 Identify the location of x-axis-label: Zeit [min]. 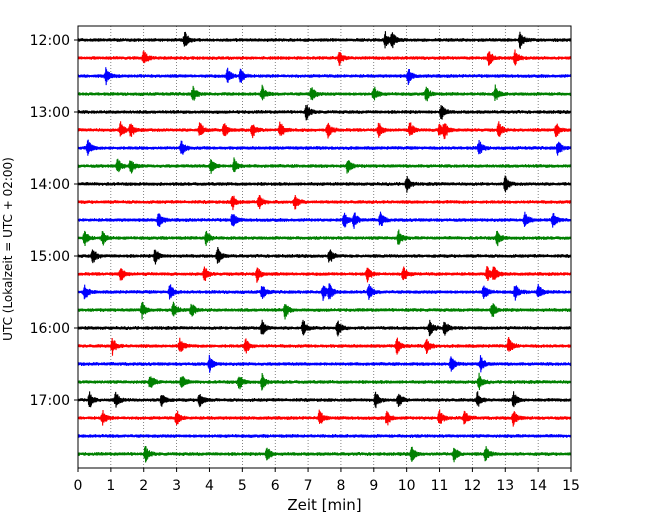
(324, 505).